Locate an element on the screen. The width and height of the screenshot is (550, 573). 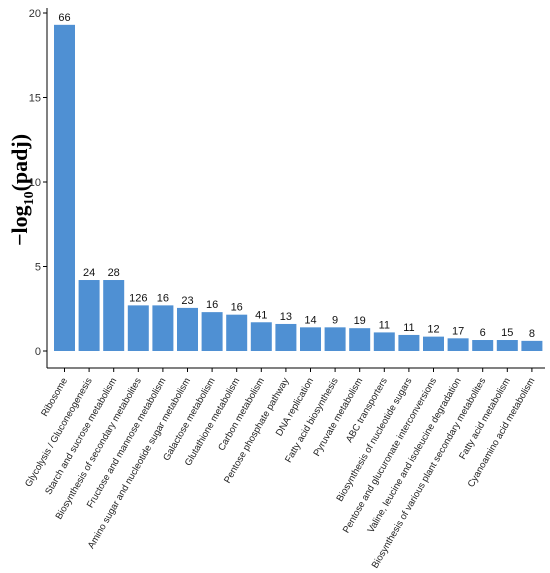
data-label-16: 17 is located at coordinates (458, 331).